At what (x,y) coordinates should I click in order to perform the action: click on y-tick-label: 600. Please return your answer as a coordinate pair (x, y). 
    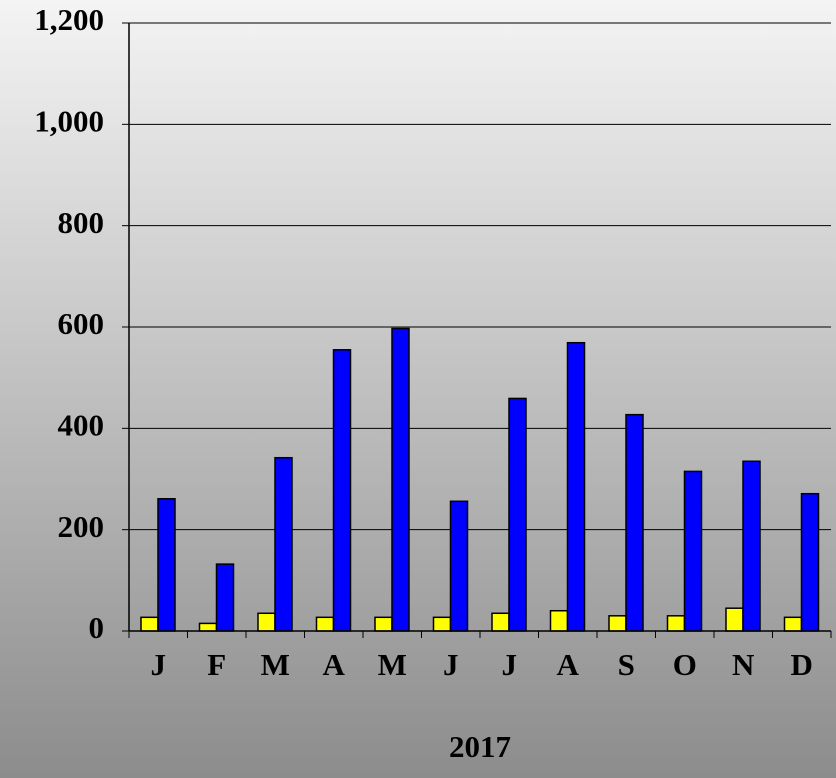
    Looking at the image, I should click on (81, 323).